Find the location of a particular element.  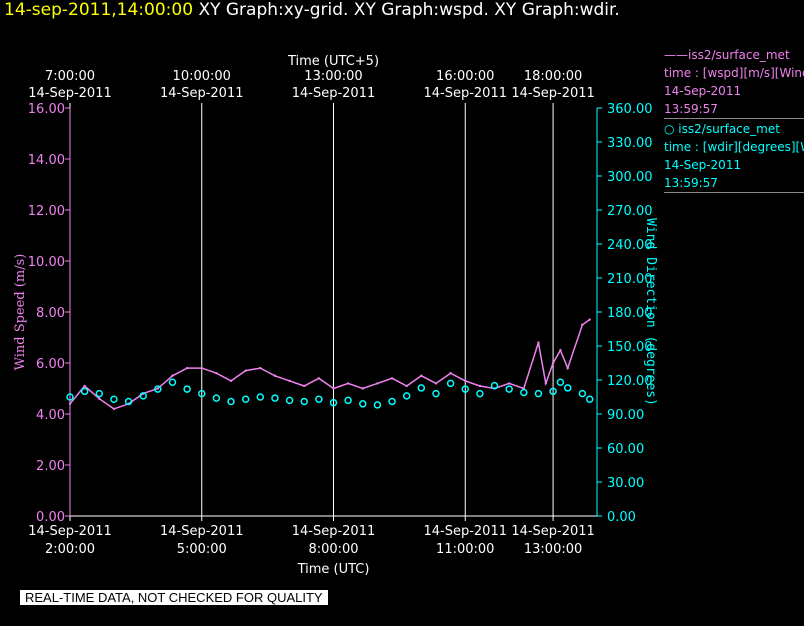

y-right-tick-label: 180.00 is located at coordinates (630, 313).